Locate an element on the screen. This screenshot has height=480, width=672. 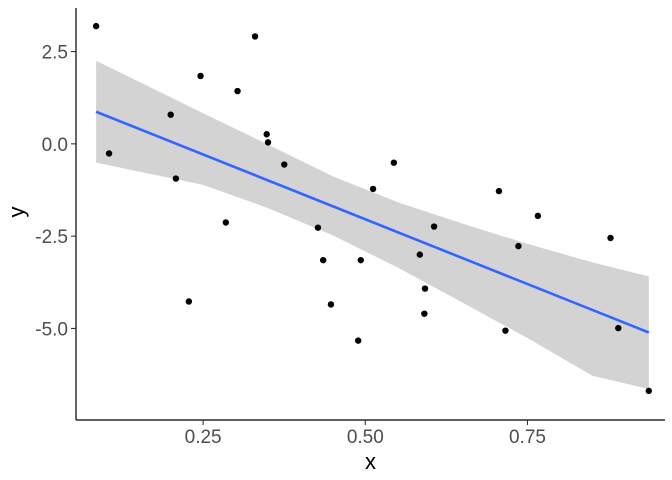
y-tick-label: 2.5 is located at coordinates (55, 53).